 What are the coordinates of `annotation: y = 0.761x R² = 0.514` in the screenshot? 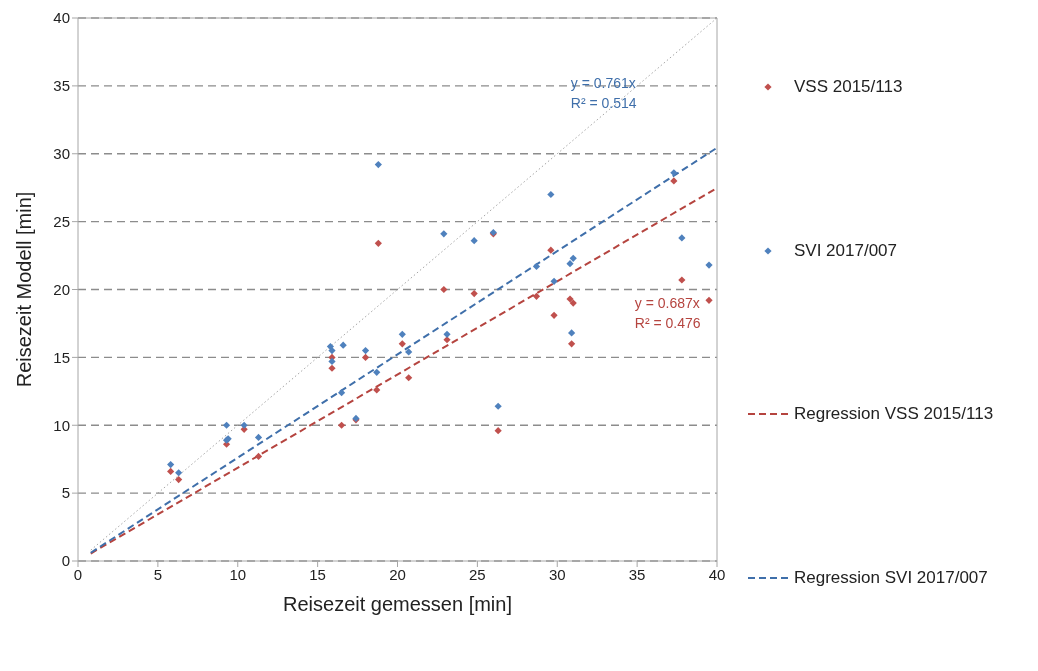 It's located at (603, 94).